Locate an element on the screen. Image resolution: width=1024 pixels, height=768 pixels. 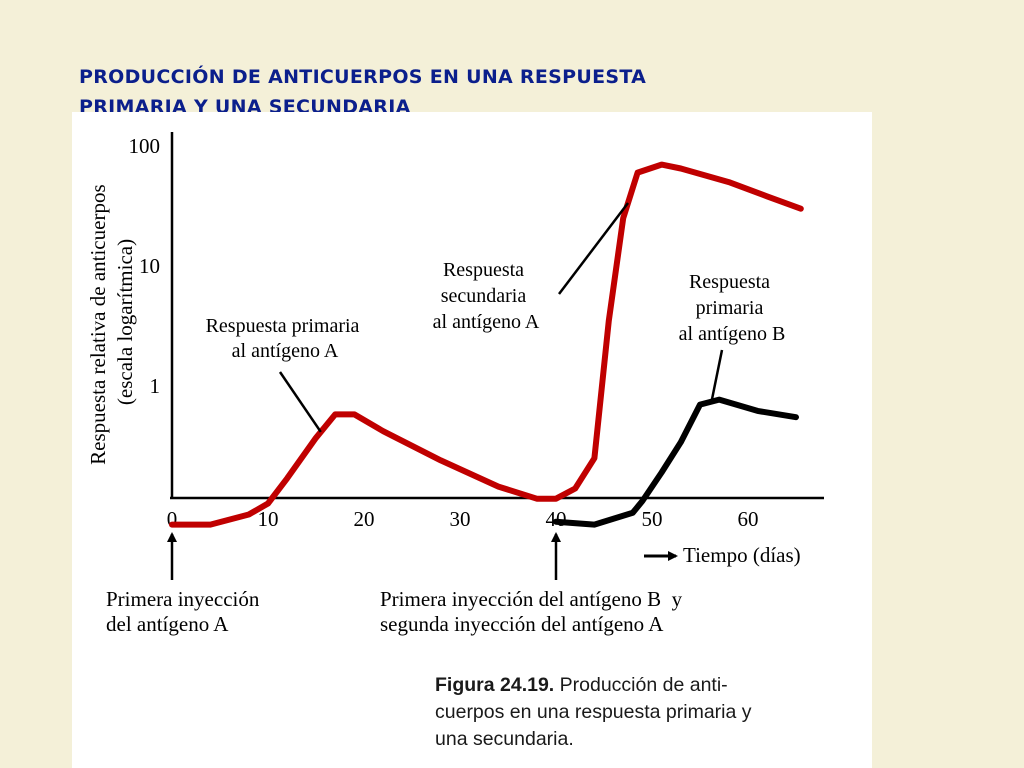
y-axis-label-line-1: Respuesta relativa de anticuerpos is located at coordinates (98, 324).